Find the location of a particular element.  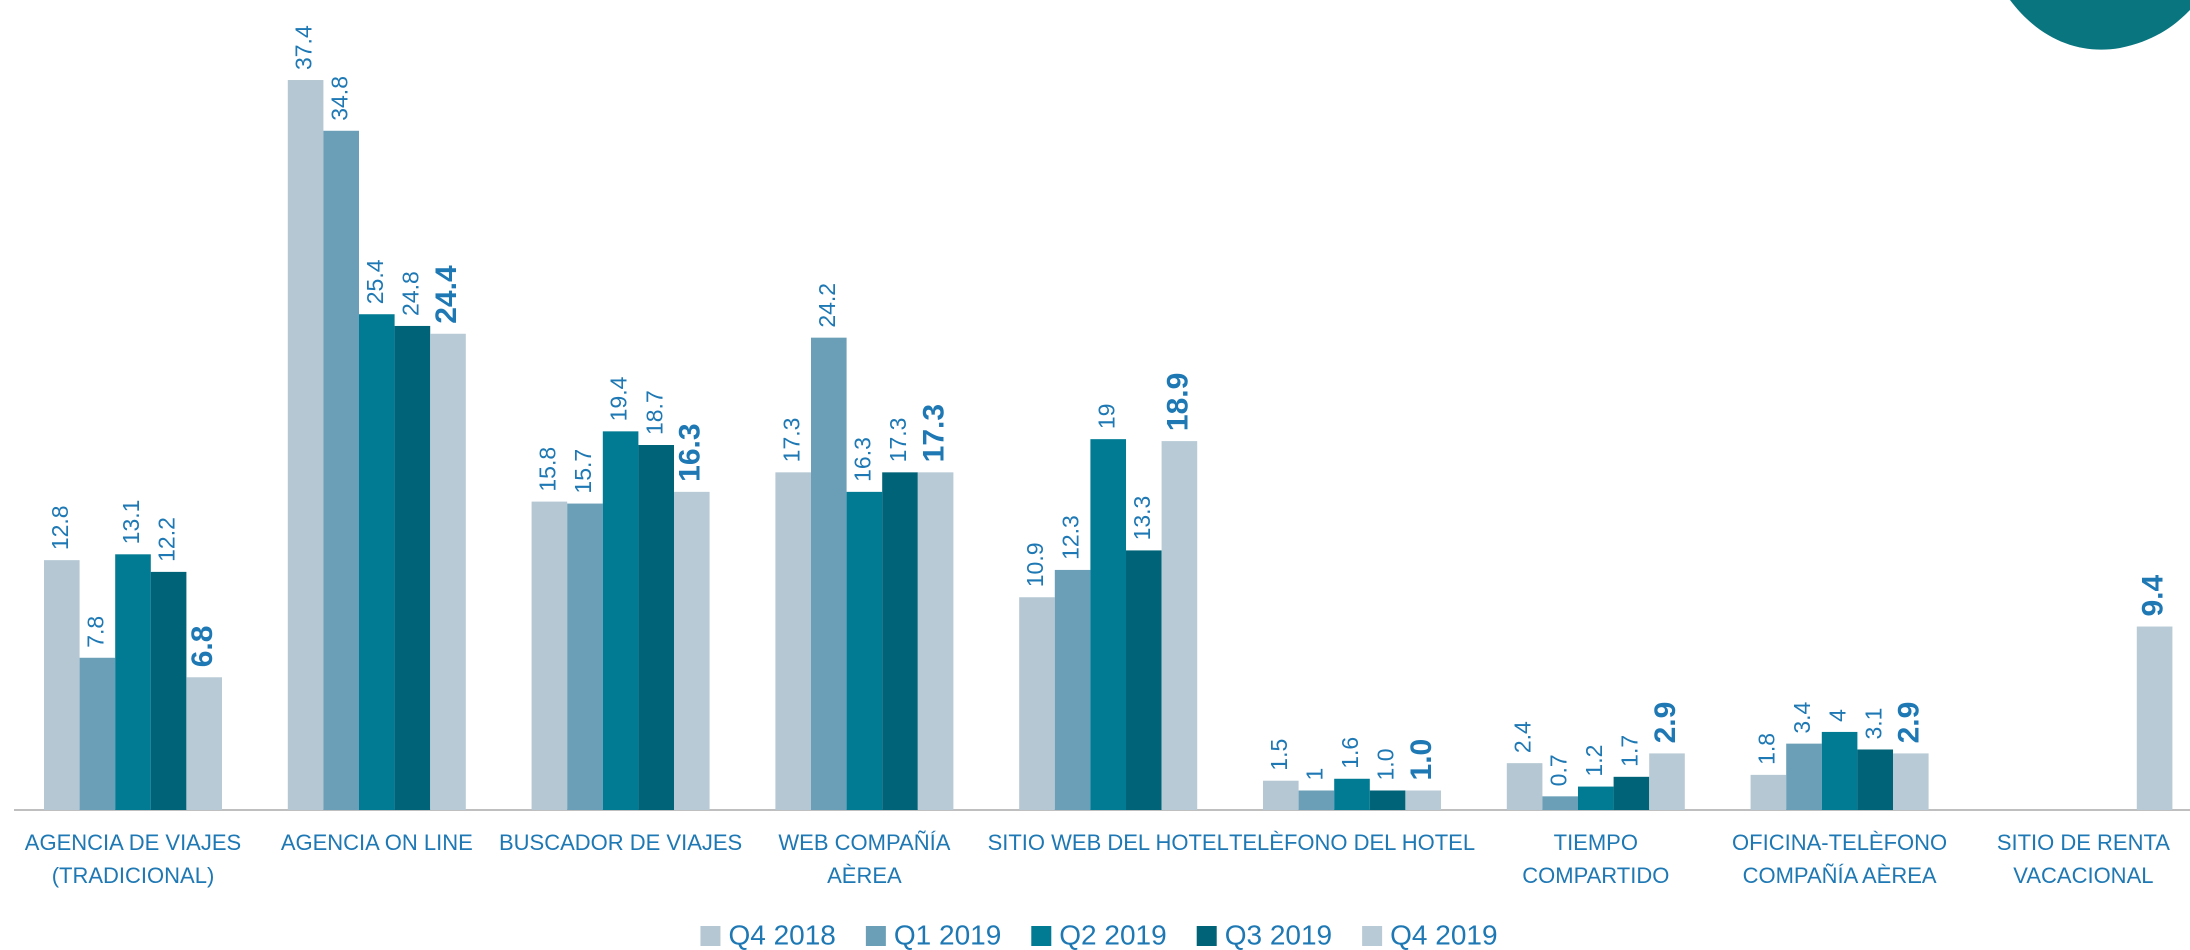

data-label: 18.7 is located at coordinates (654, 412).